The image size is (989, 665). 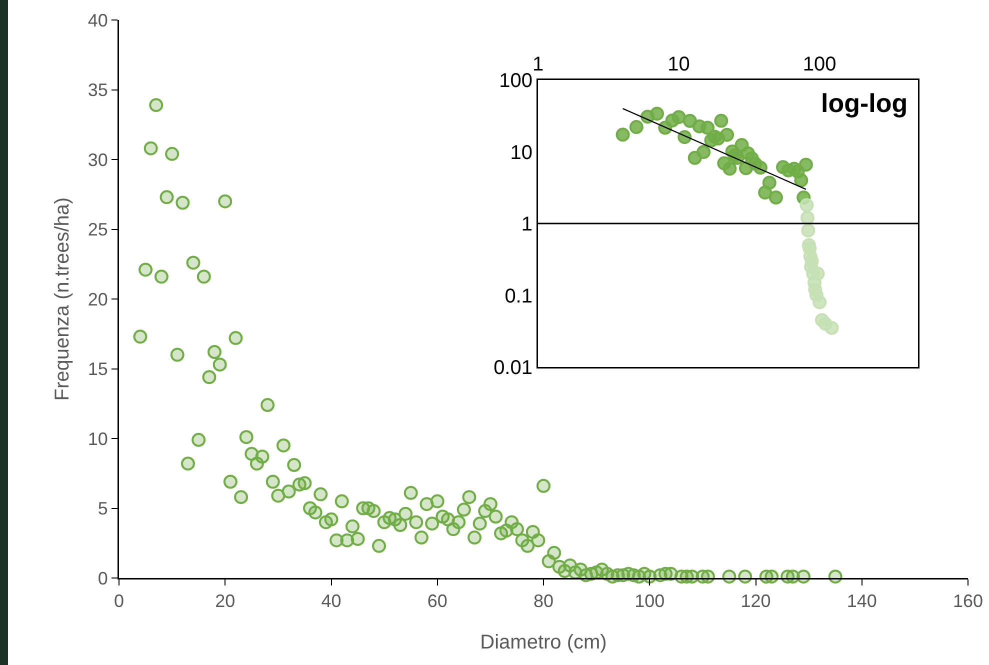 What do you see at coordinates (103, 578) in the screenshot?
I see `y-tick-label: 0` at bounding box center [103, 578].